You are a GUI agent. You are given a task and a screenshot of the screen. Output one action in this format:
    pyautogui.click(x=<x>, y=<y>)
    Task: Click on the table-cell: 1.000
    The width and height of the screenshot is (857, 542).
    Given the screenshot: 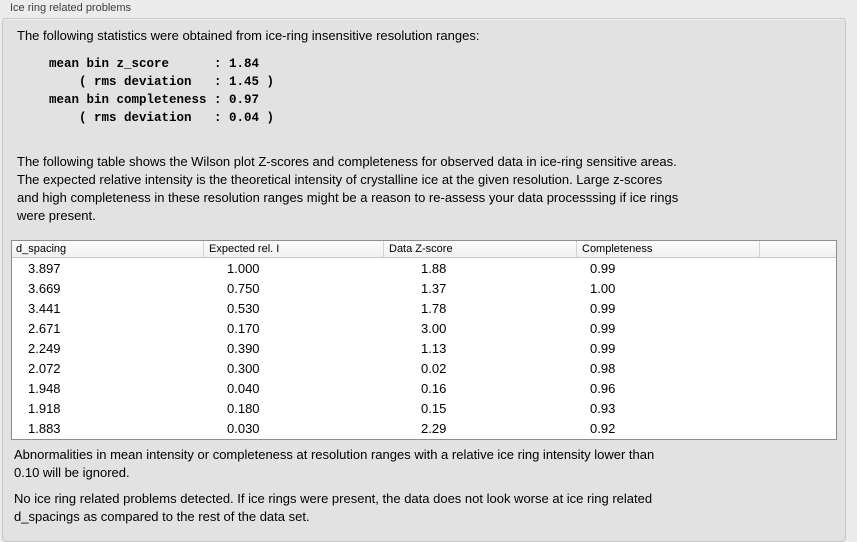 What is the action you would take?
    pyautogui.click(x=243, y=268)
    